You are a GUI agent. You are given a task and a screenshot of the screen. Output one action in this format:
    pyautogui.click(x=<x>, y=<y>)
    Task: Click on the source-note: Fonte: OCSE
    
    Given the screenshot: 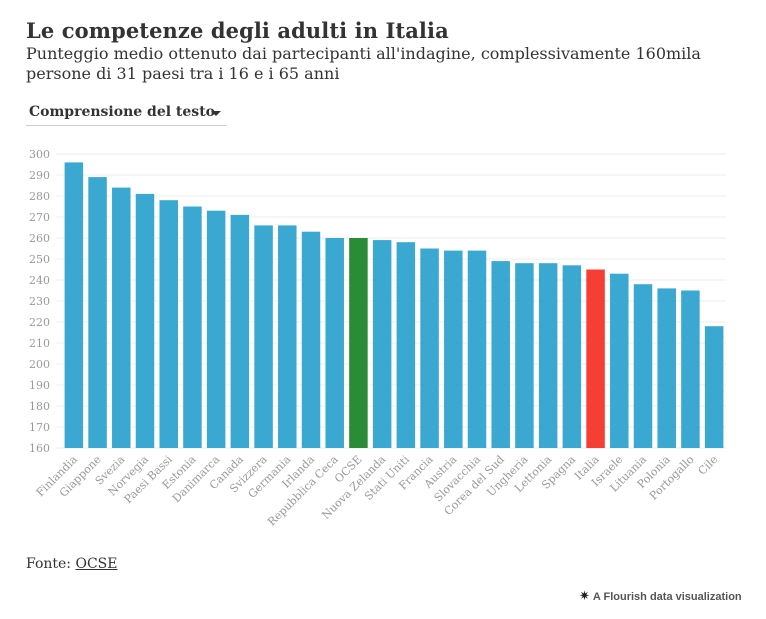 What is the action you would take?
    pyautogui.click(x=71, y=564)
    